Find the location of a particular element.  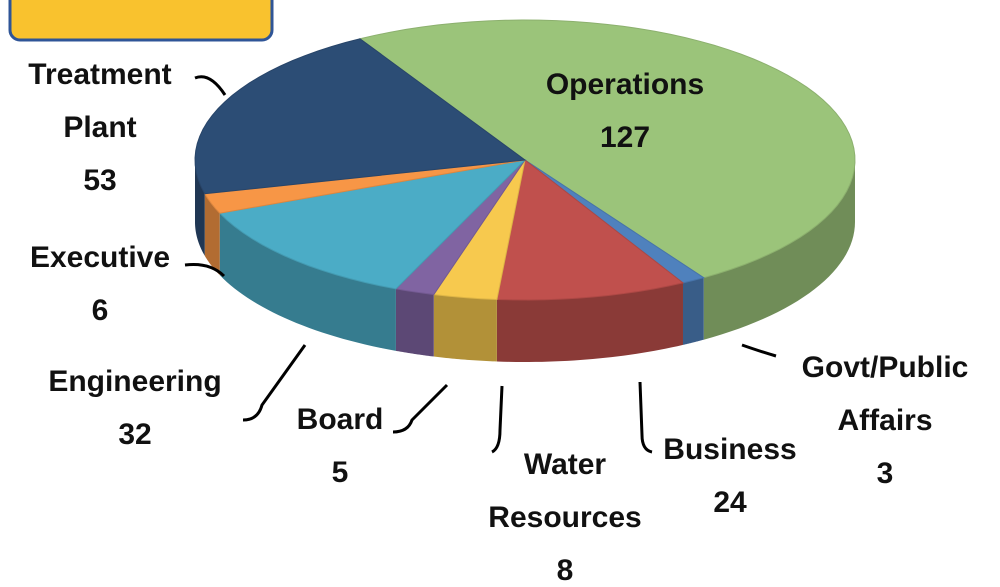

category-label: Business is located at coordinates (730, 449).